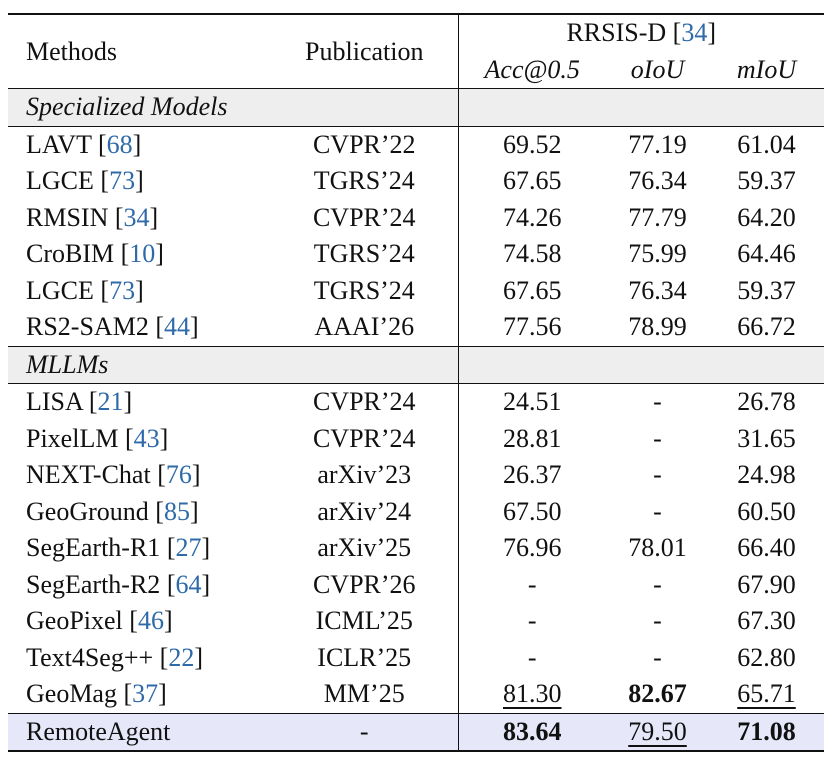  I want to click on ours-acc-value: 83.64, so click(532, 731).